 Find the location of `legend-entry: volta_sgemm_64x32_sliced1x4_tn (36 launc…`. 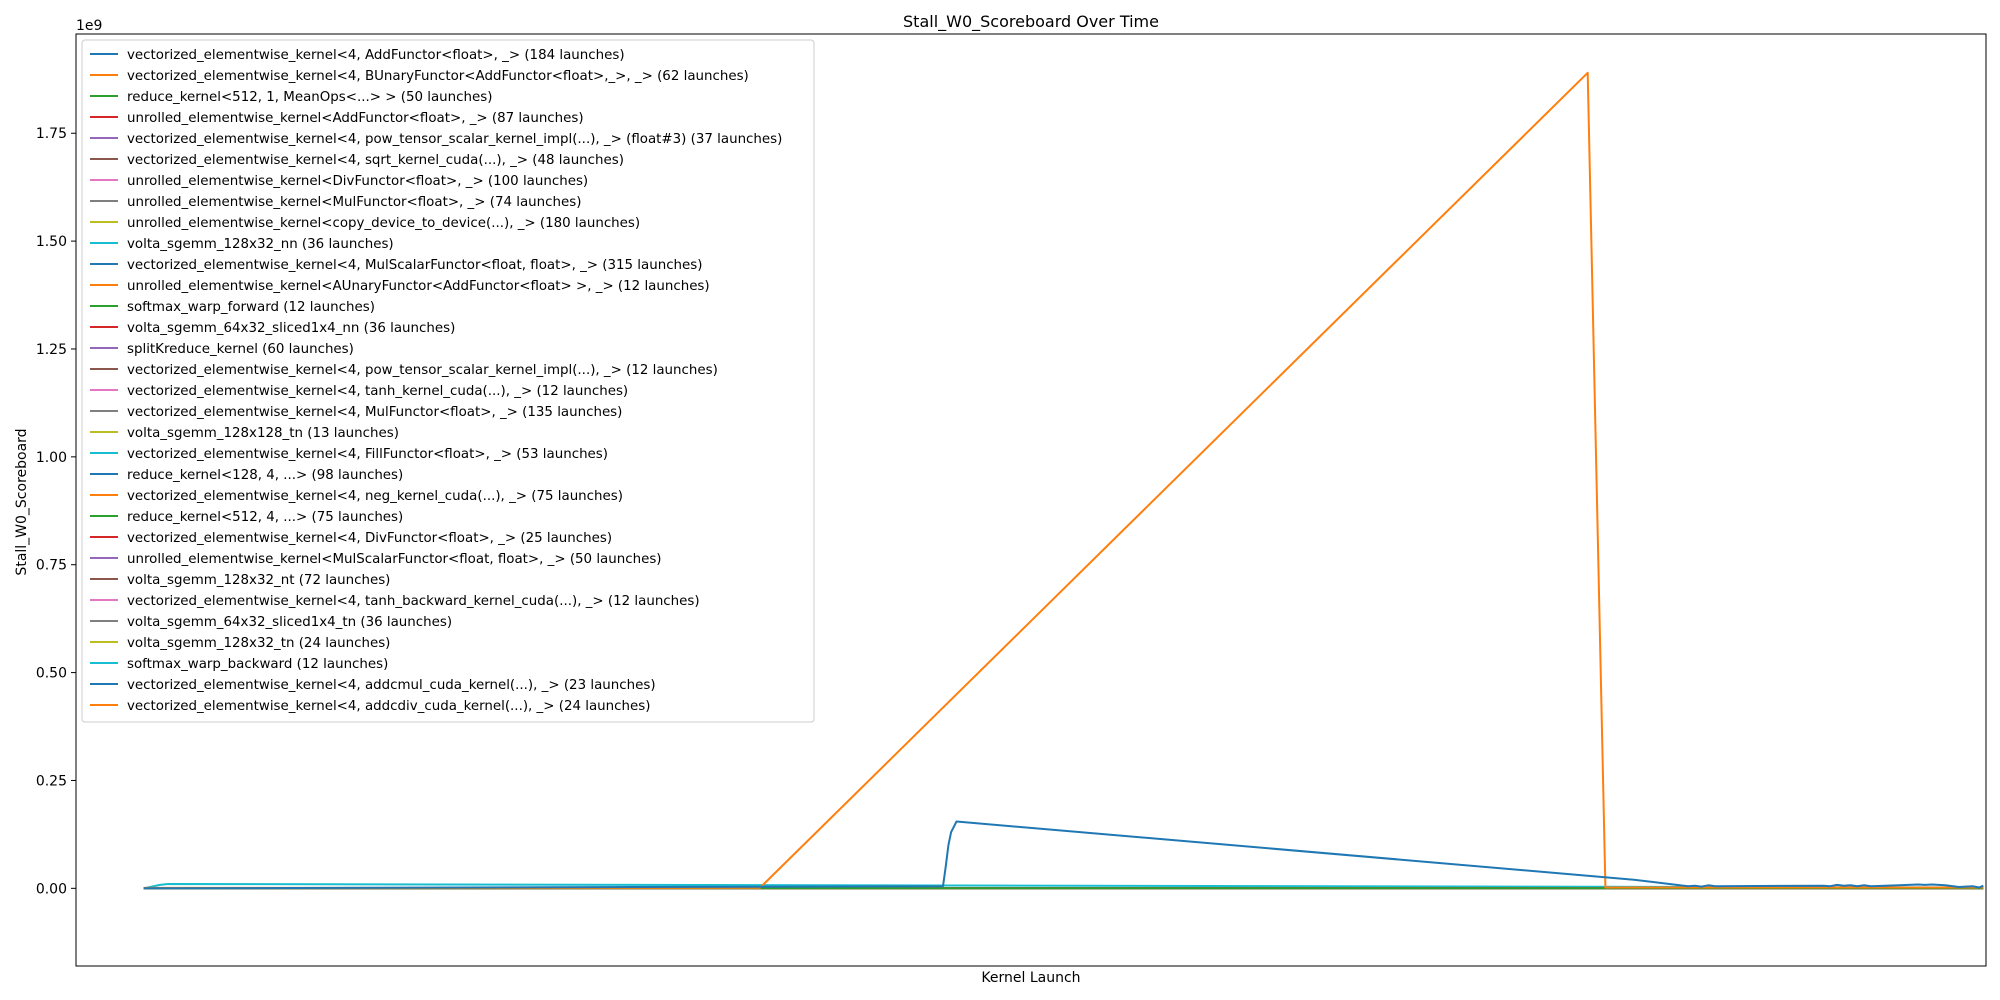

legend-entry: volta_sgemm_64x32_sliced1x4_tn (36 launc… is located at coordinates (289, 622).